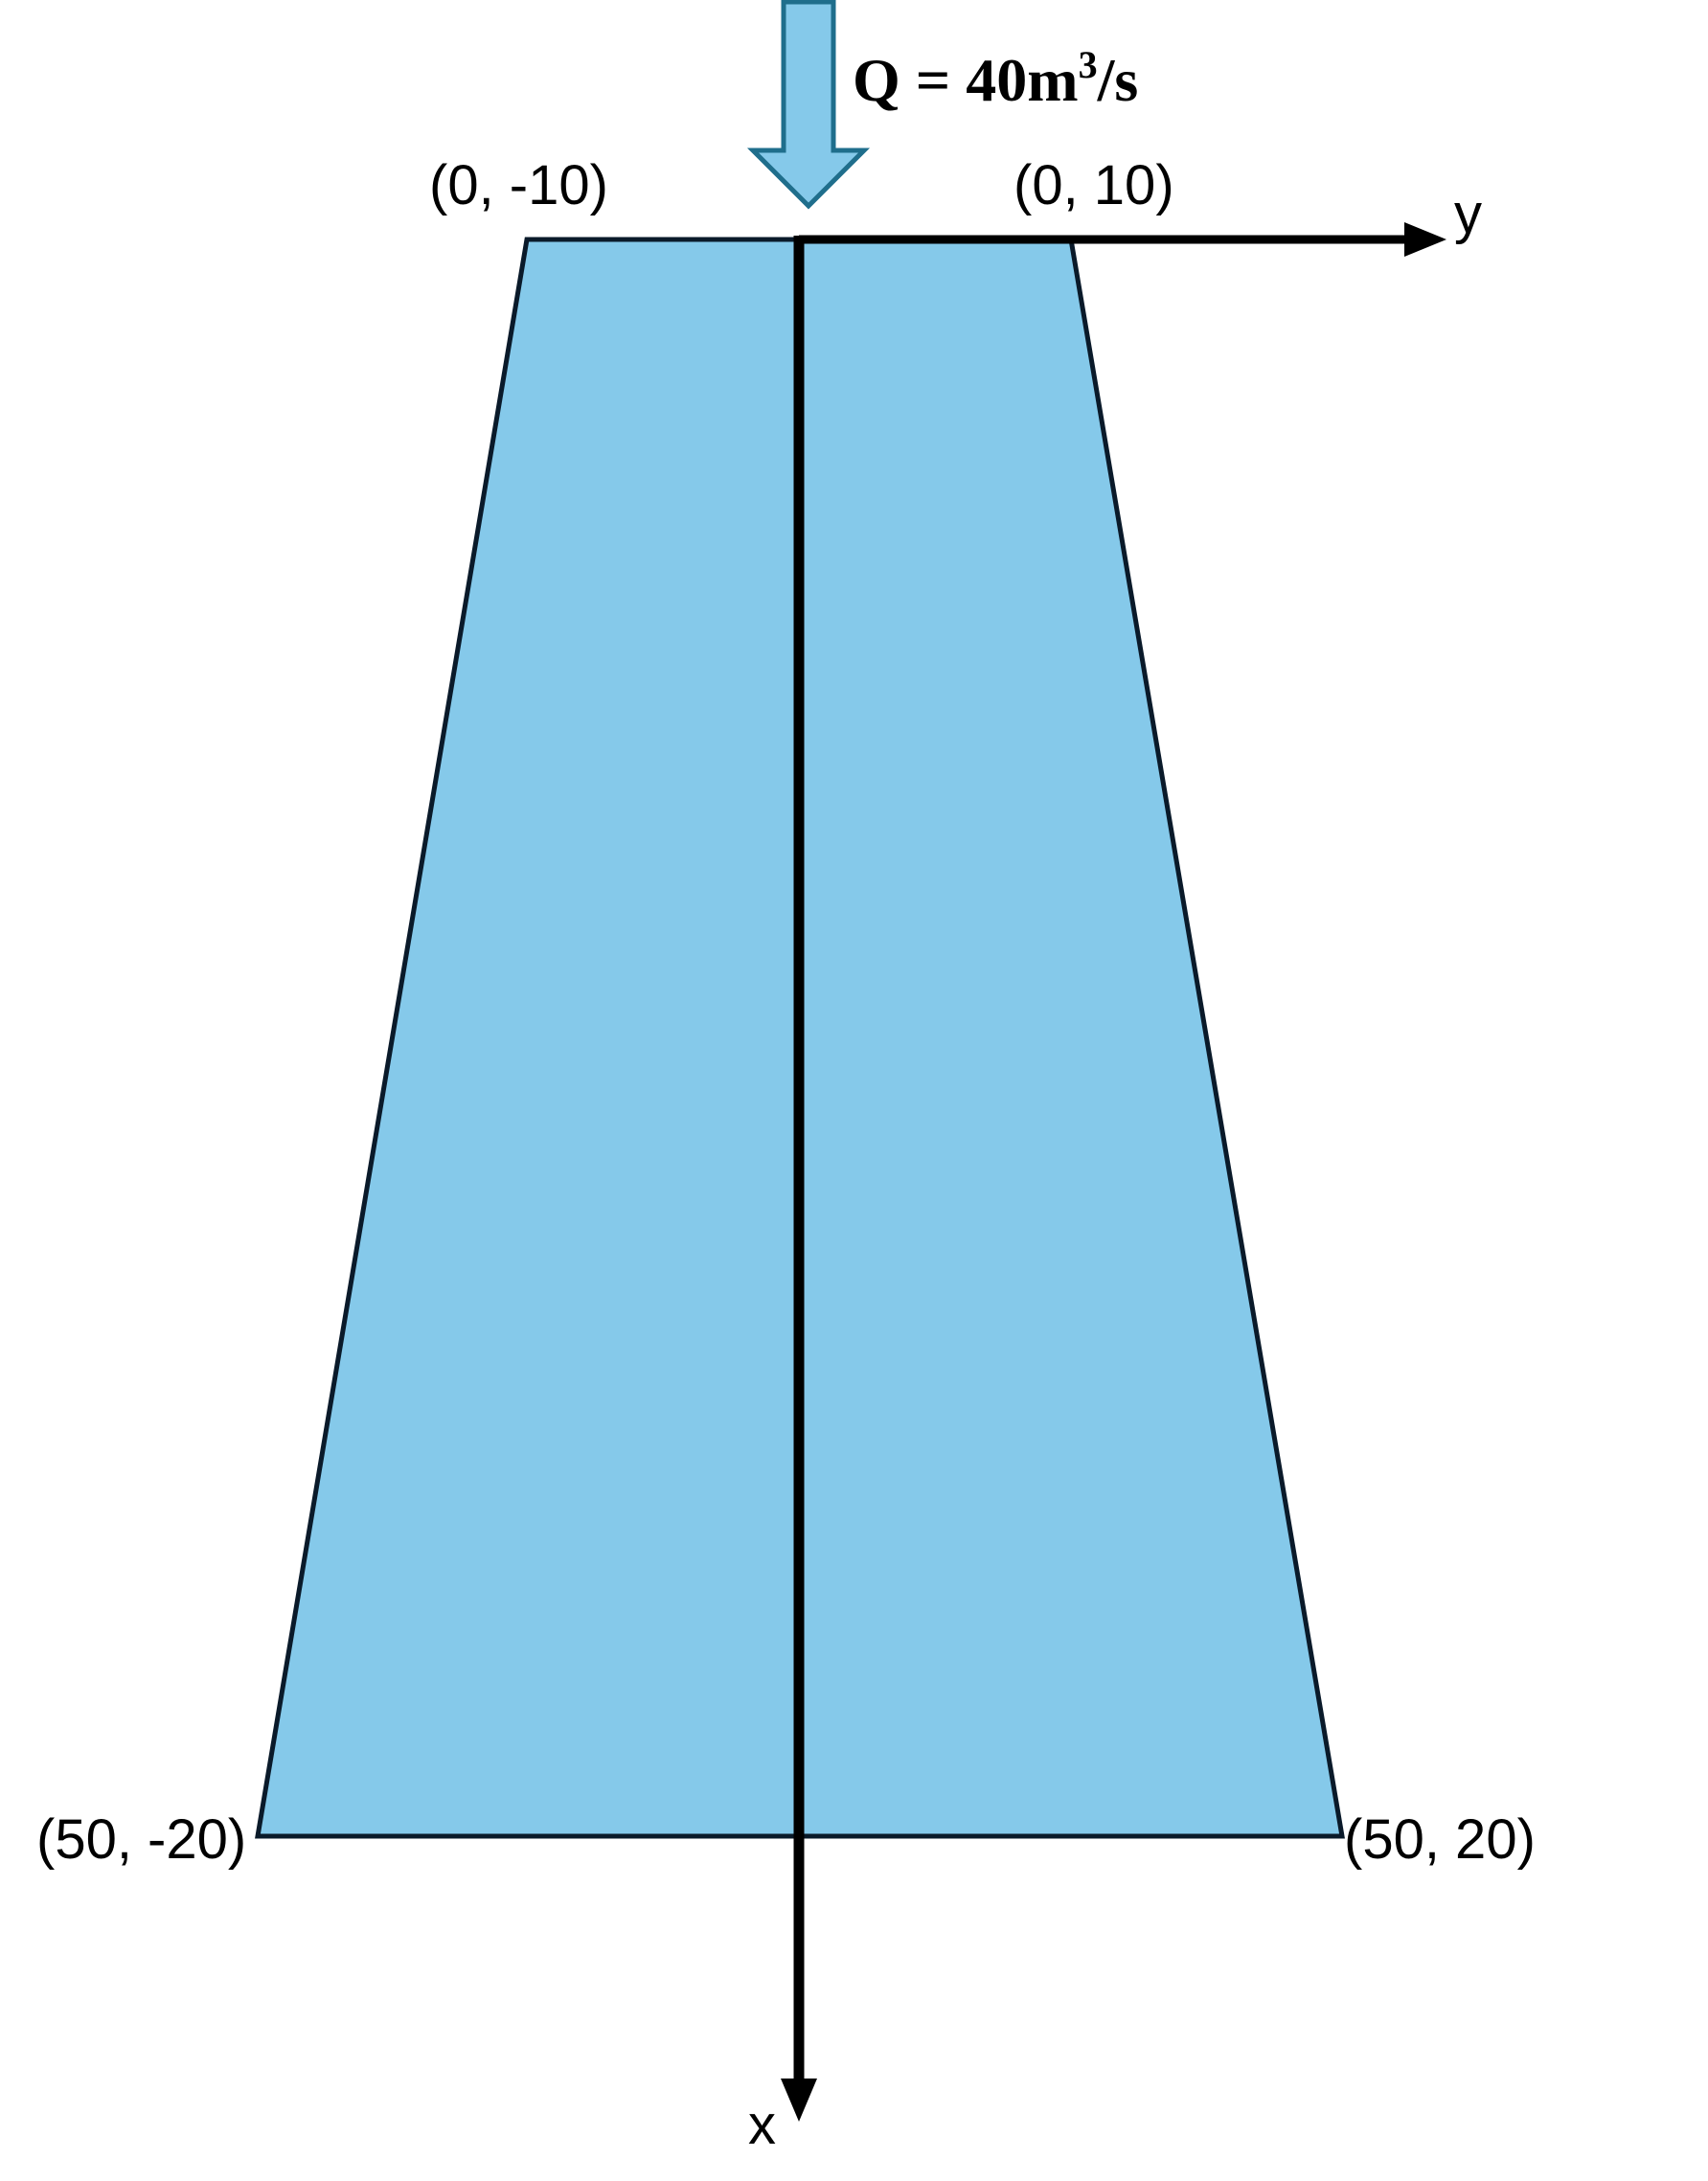 The height and width of the screenshot is (2181, 1708). Describe the element at coordinates (1088, 64) in the screenshot. I see `flow-rate-exponent: 3` at that location.